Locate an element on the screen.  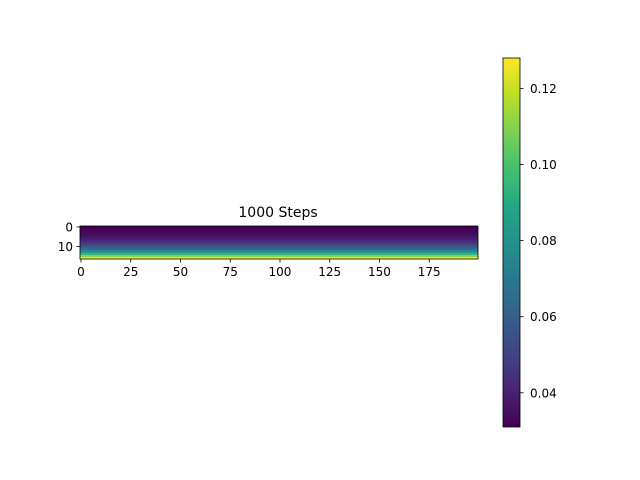
colorbar is located at coordinates (511, 242).